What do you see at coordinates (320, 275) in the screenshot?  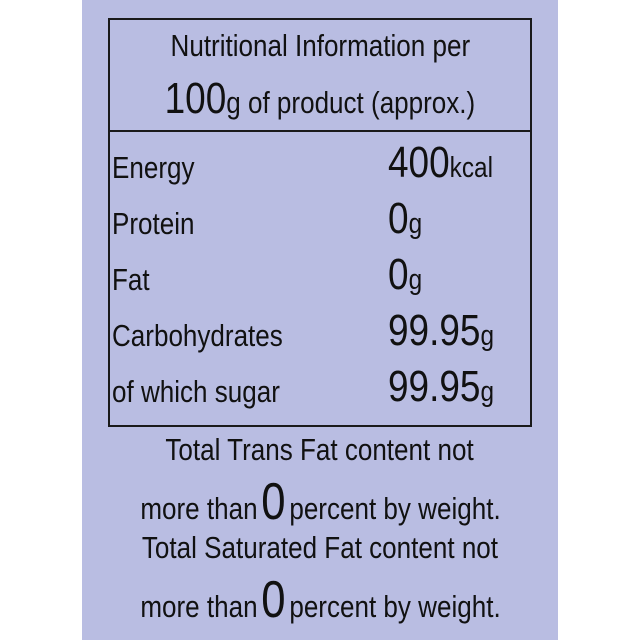 I see `nutrient-row: Fat 0g` at bounding box center [320, 275].